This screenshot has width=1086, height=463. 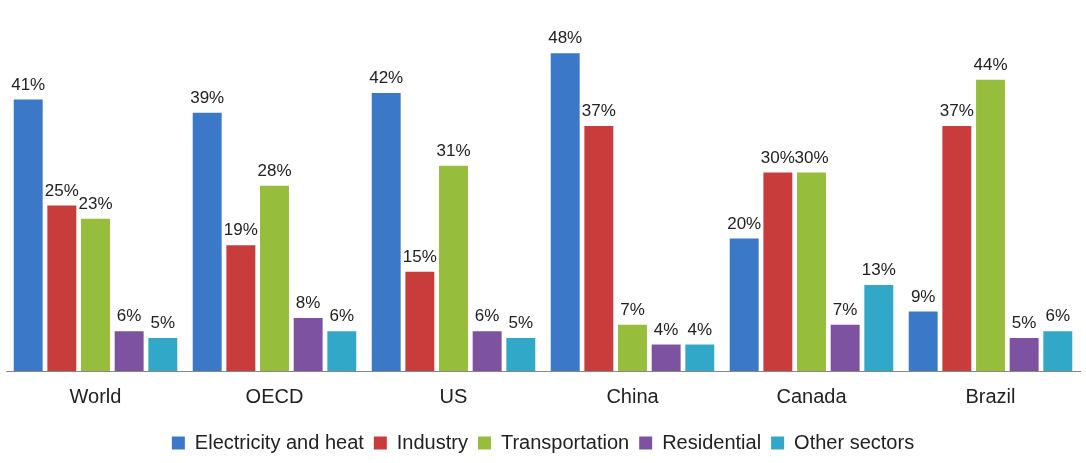 What do you see at coordinates (565, 441) in the screenshot?
I see `legend-label: Transportation` at bounding box center [565, 441].